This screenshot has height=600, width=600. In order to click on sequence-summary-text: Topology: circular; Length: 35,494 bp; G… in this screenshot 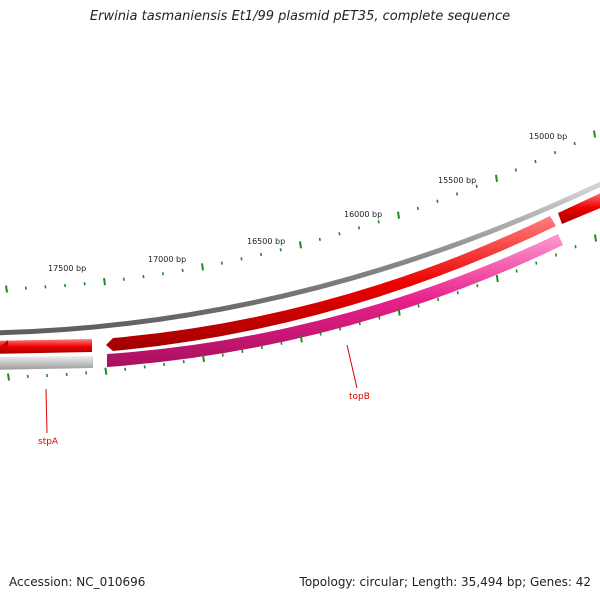, I will do `click(445, 582)`.